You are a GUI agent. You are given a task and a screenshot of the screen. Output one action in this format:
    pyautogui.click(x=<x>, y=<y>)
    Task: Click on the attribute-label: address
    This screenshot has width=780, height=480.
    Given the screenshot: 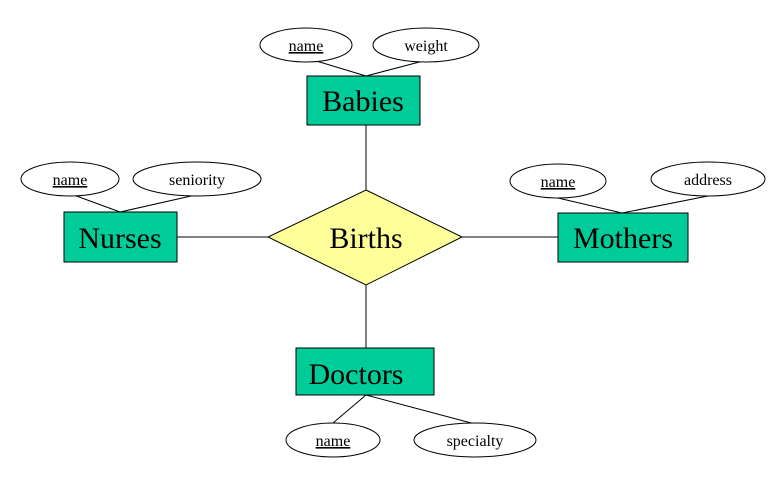 What is the action you would take?
    pyautogui.click(x=708, y=180)
    